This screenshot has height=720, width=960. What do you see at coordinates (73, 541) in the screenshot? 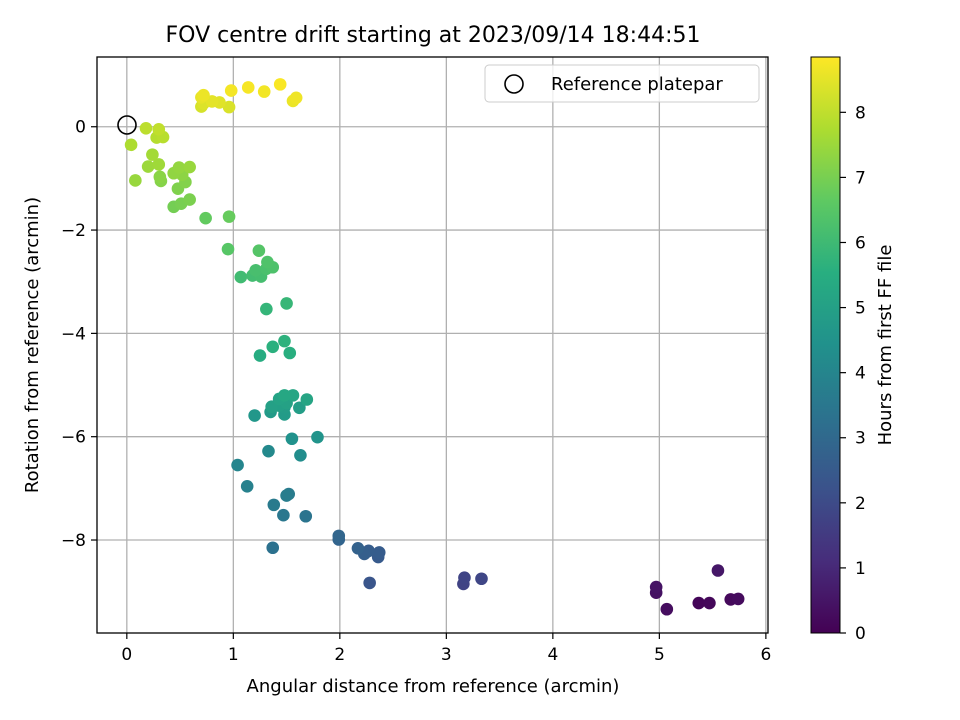
I see `y-tick-label: −8` at bounding box center [73, 541].